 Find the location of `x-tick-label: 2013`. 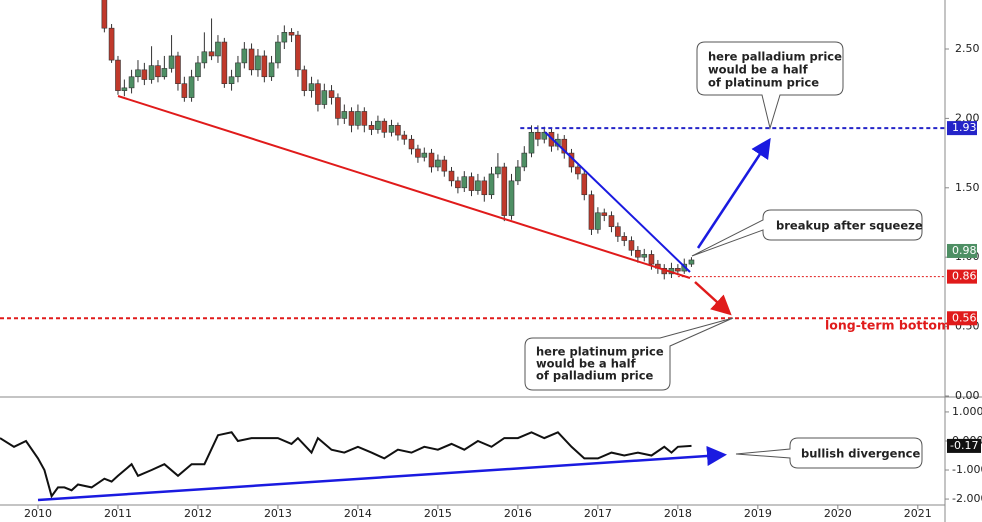

x-tick-label: 2013 is located at coordinates (278, 513).